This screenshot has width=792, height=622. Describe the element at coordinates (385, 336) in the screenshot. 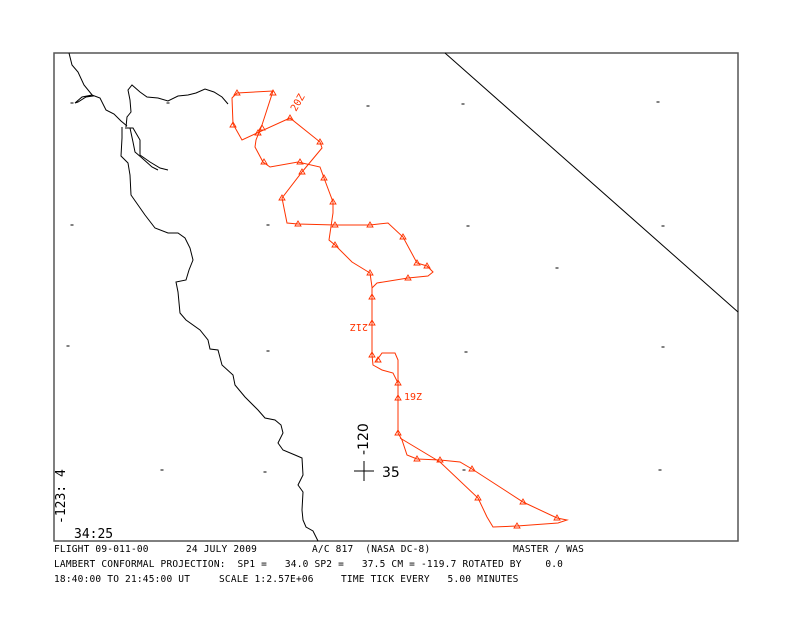

I see `track-middle-loop` at that location.